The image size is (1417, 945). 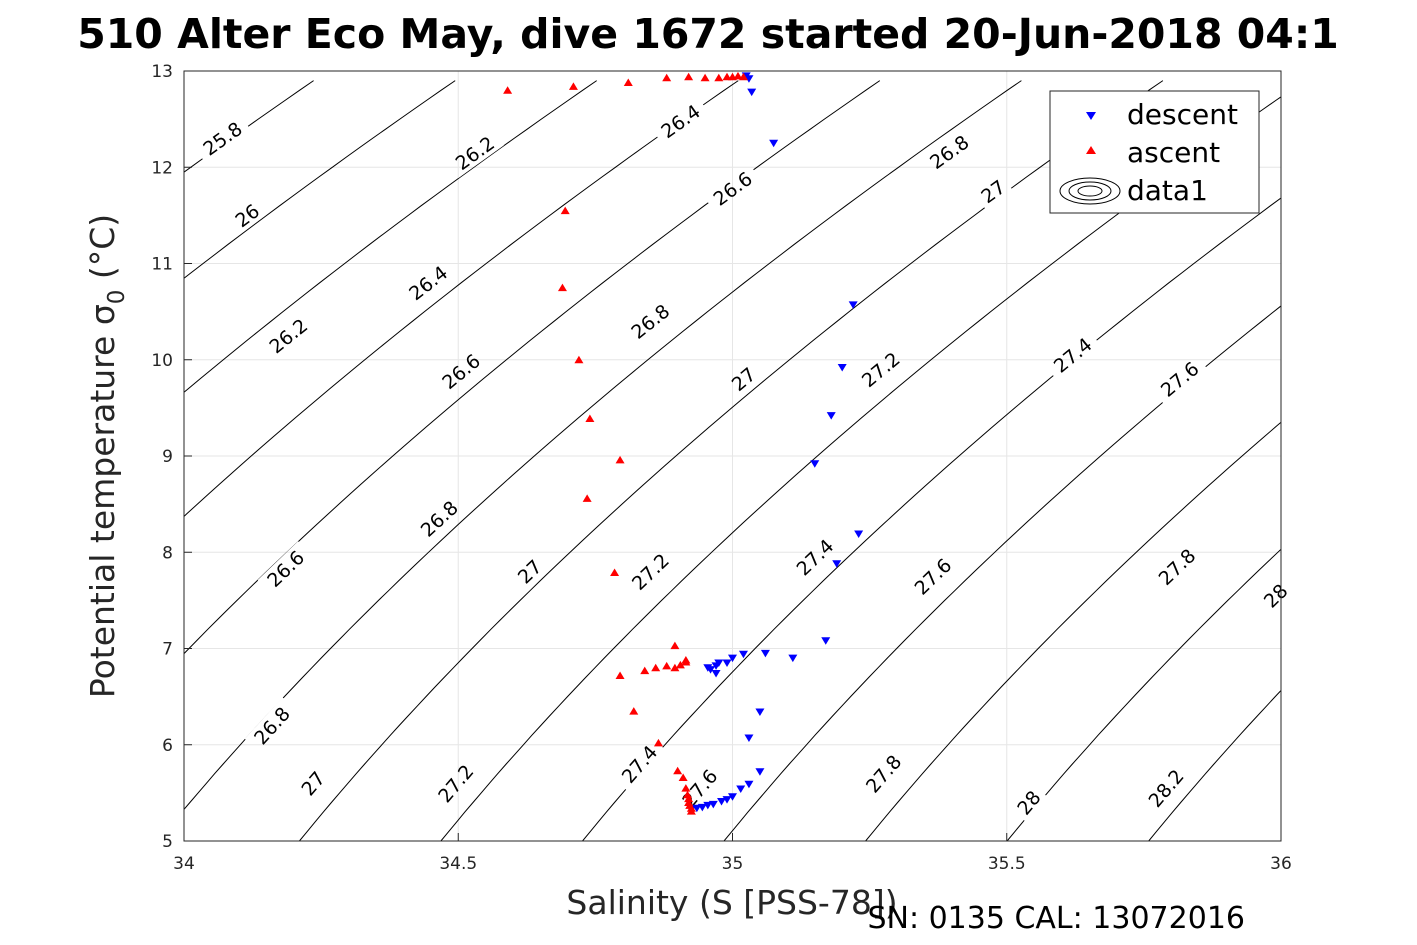 I want to click on y-tick-label: 5, so click(x=167, y=842).